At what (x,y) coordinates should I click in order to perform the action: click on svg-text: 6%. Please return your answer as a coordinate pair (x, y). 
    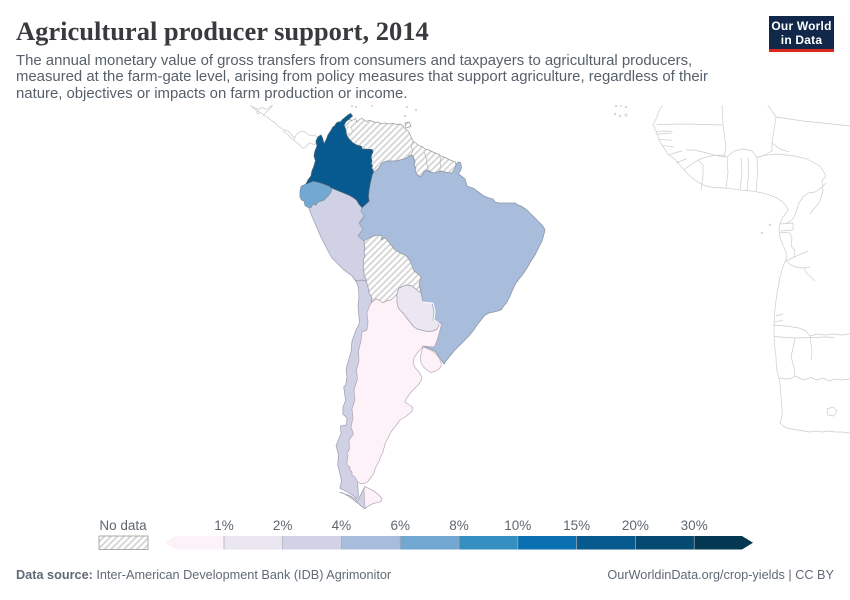
    Looking at the image, I should click on (400, 525).